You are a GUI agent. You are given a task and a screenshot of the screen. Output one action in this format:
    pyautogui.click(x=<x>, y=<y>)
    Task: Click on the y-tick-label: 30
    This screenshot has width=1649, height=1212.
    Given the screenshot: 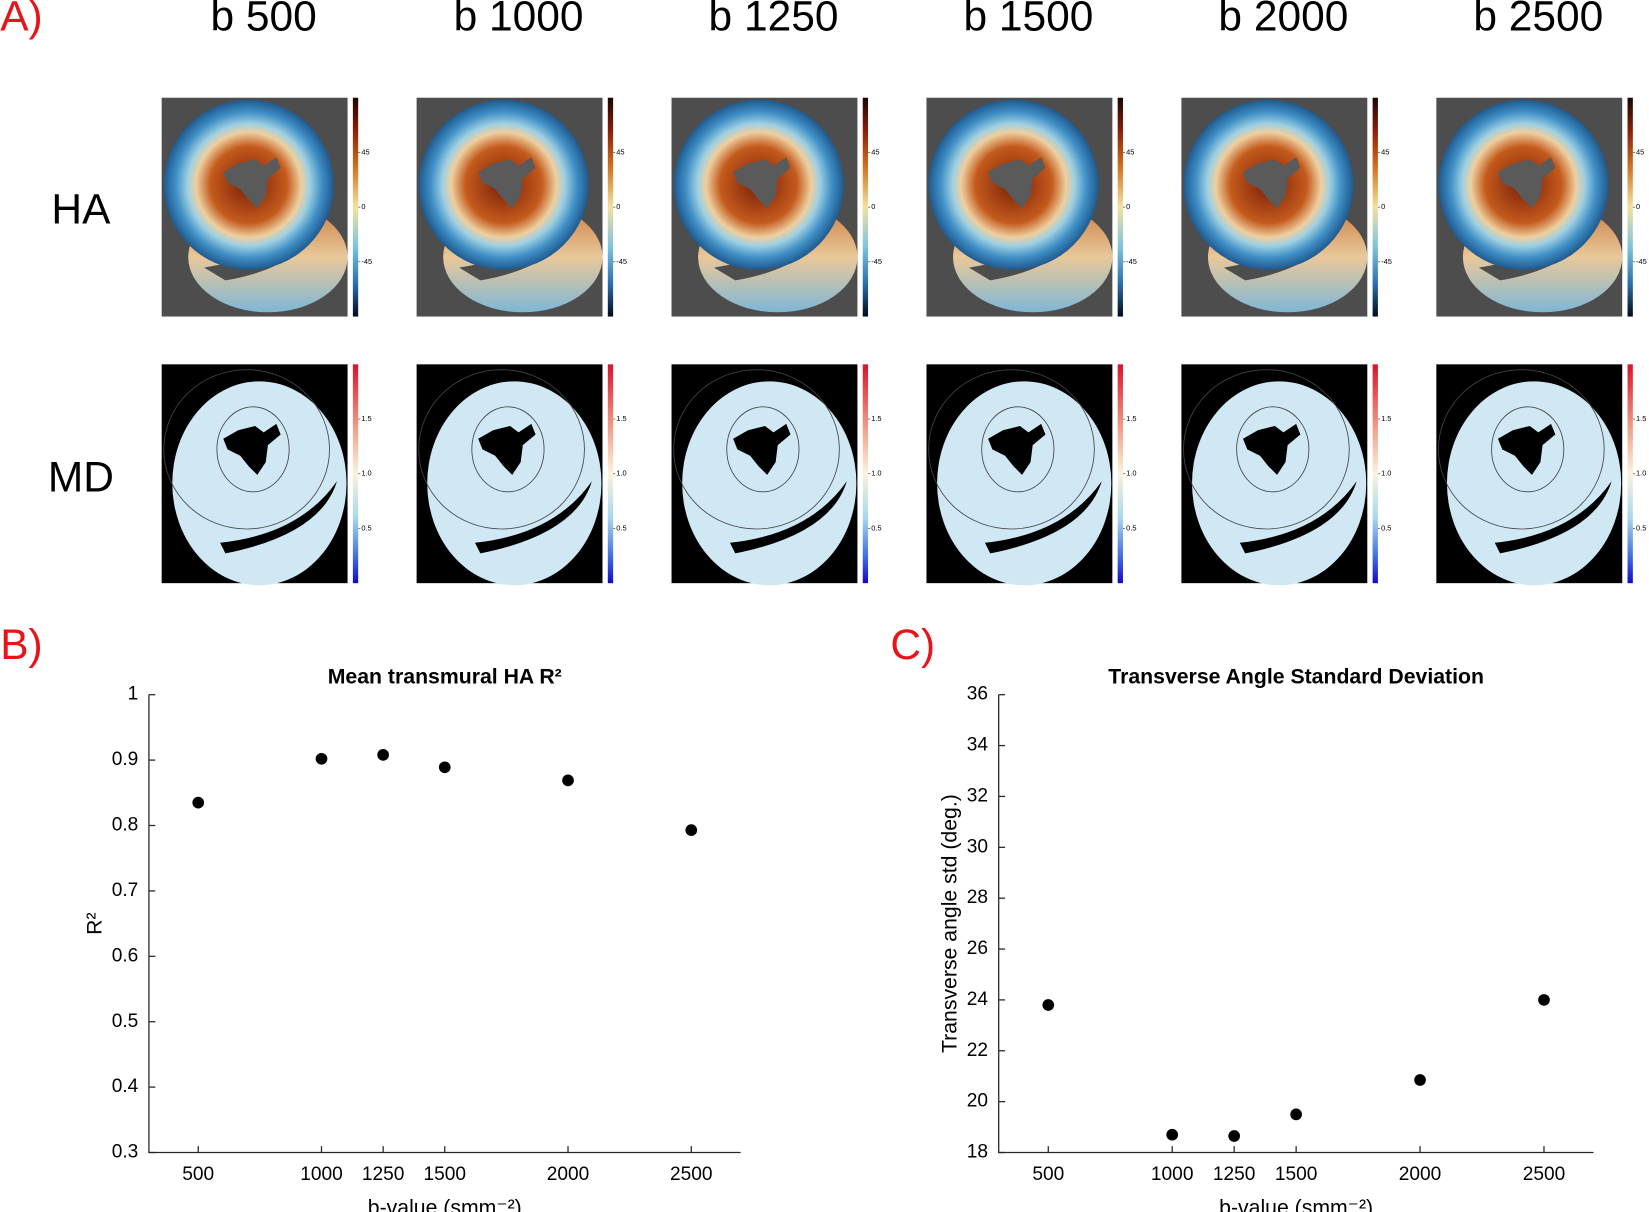 What is the action you would take?
    pyautogui.click(x=977, y=846)
    